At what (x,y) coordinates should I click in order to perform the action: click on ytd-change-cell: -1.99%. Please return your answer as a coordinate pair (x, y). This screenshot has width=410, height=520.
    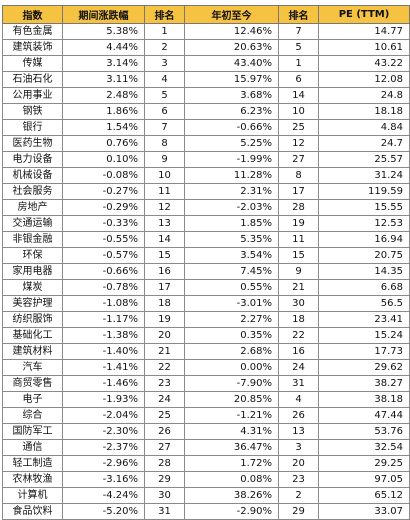
    Looking at the image, I should click on (231, 159).